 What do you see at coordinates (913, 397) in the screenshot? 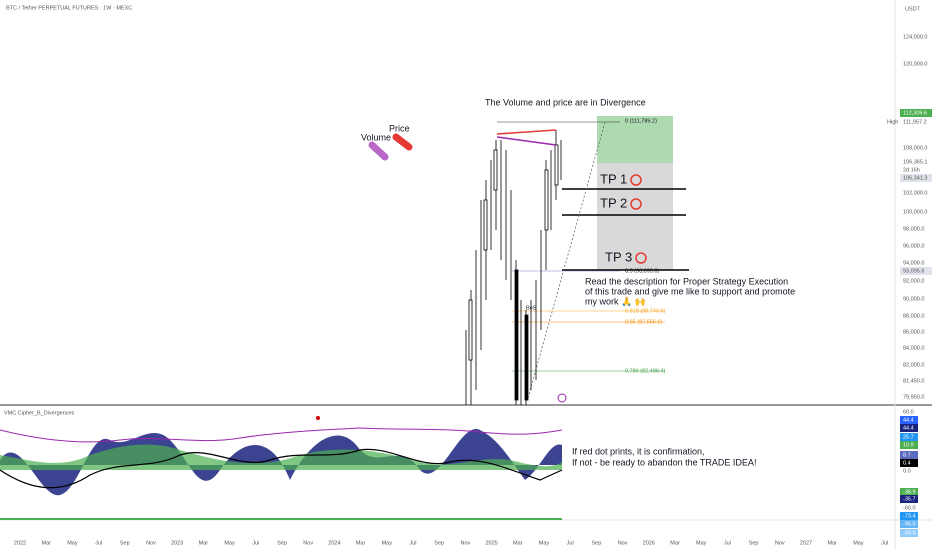
I see `price-label: 79,950.0` at bounding box center [913, 397].